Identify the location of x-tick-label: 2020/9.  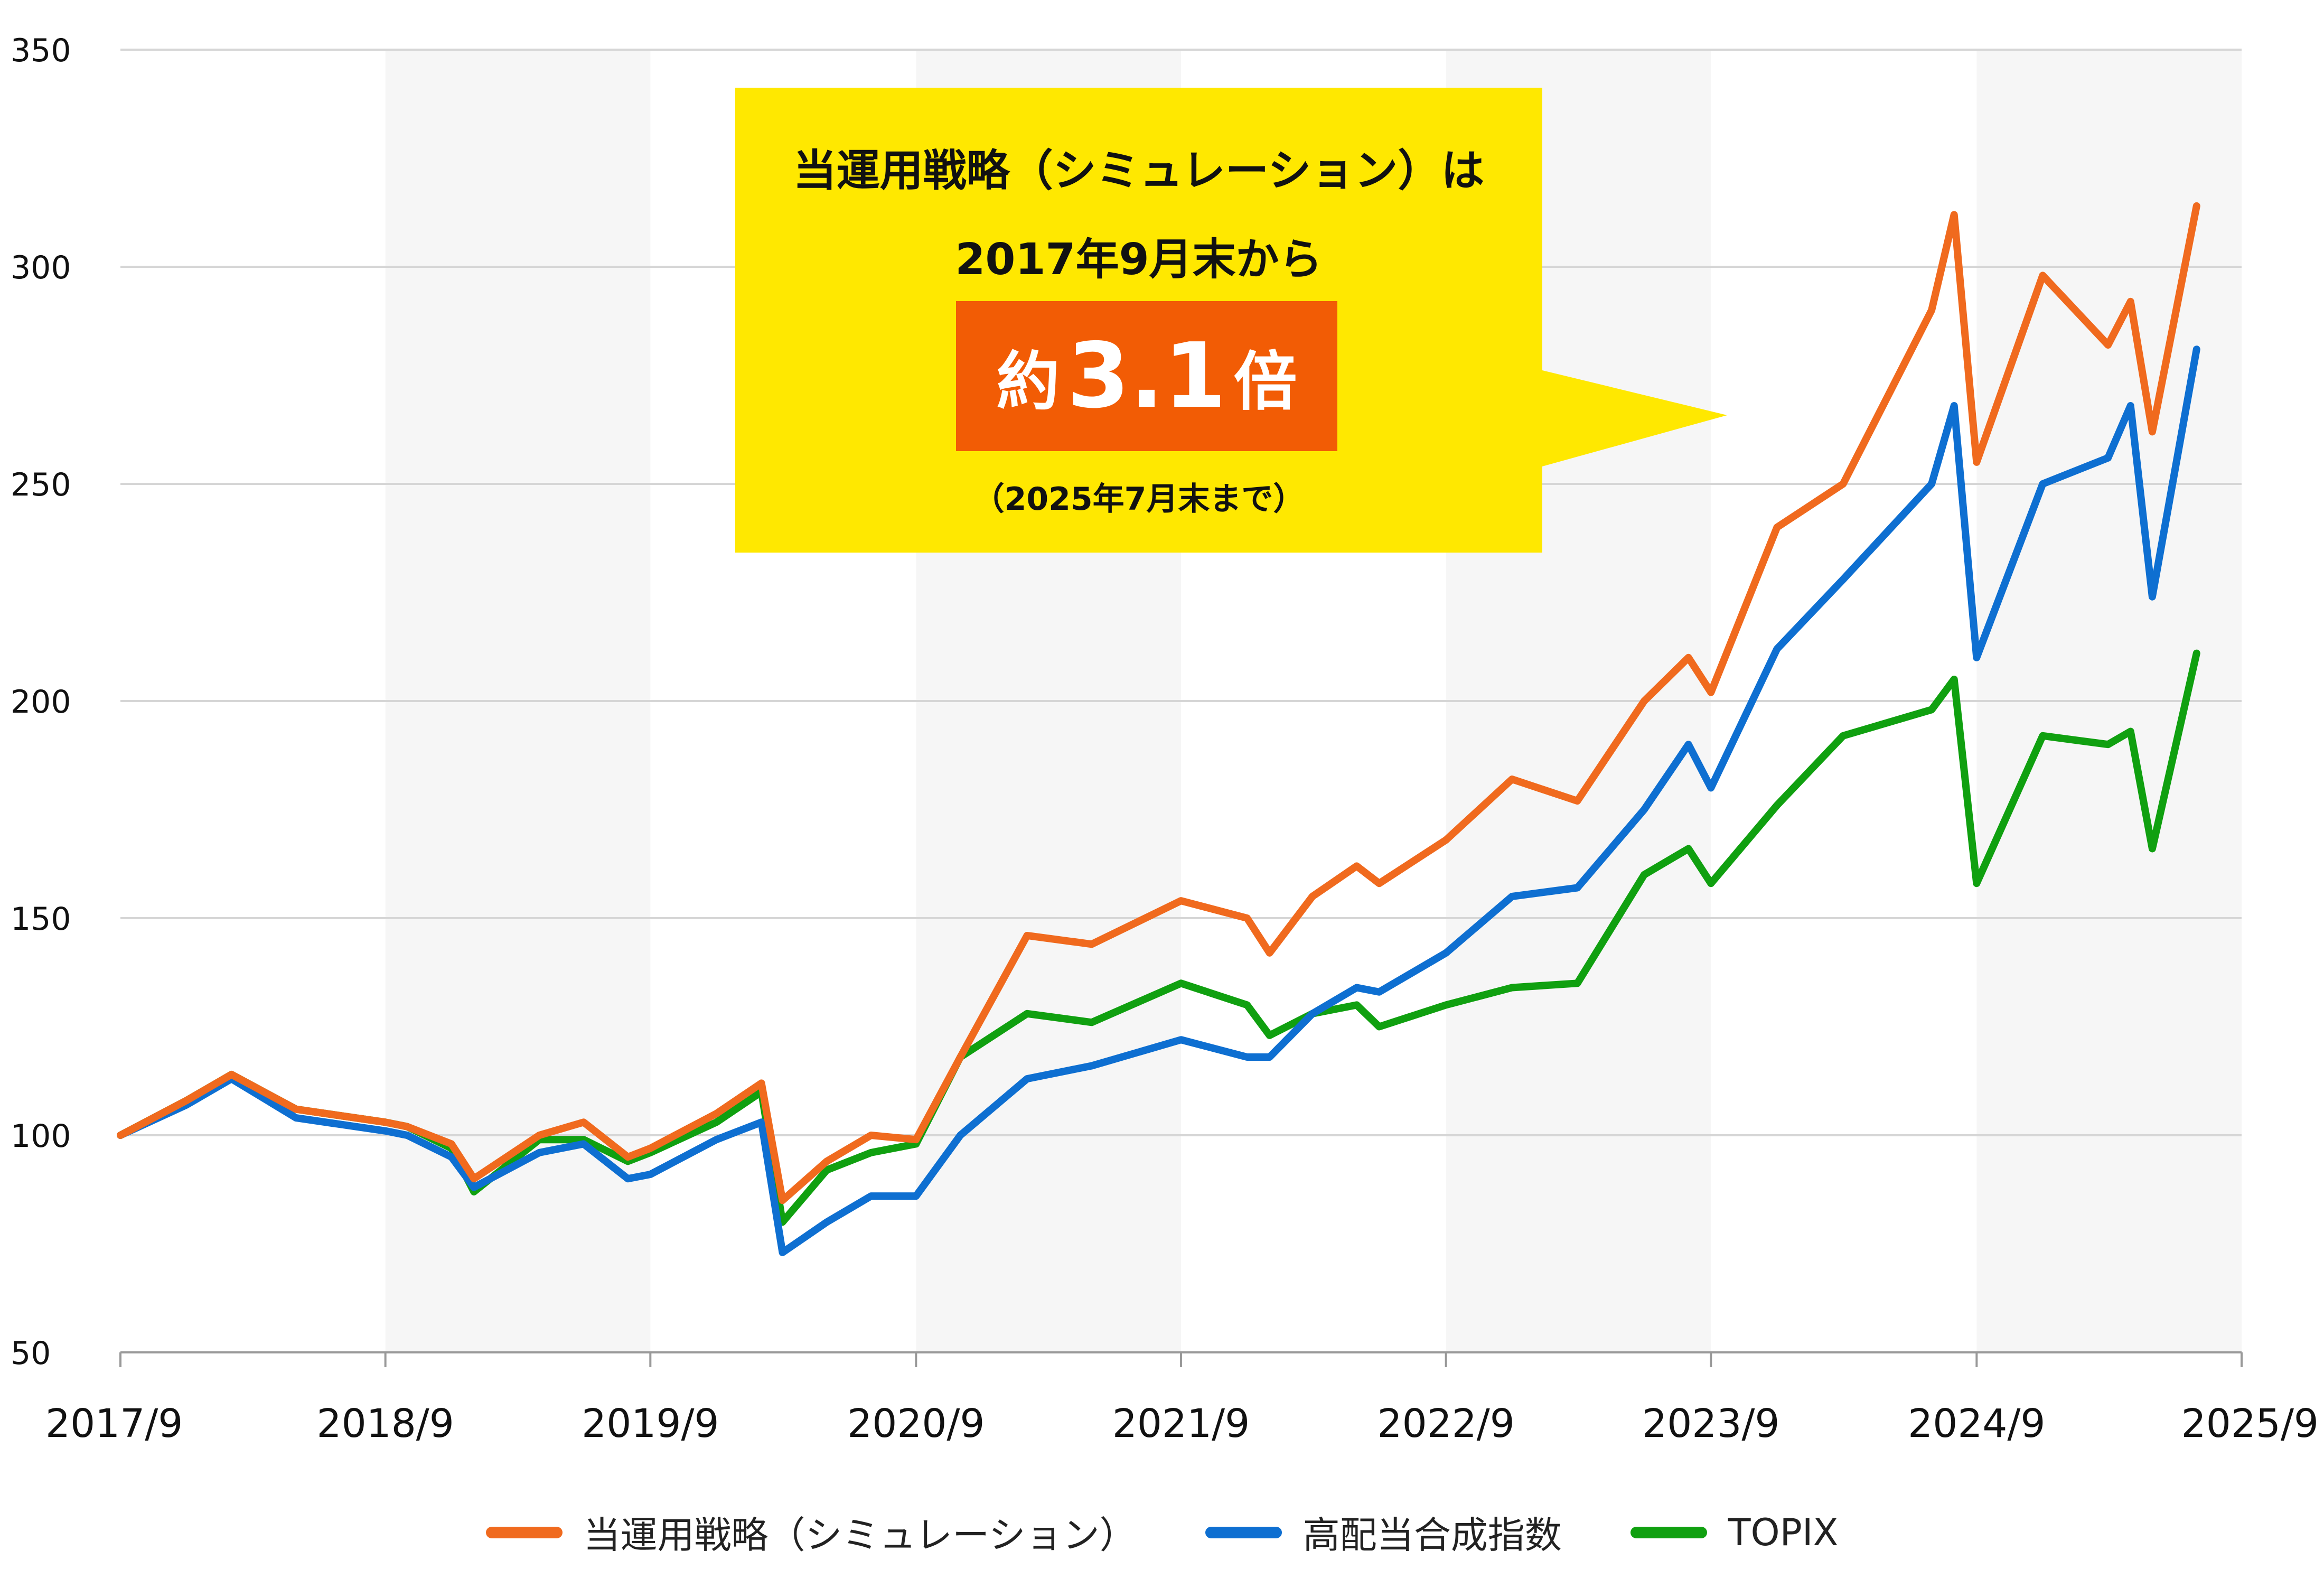
(916, 1423).